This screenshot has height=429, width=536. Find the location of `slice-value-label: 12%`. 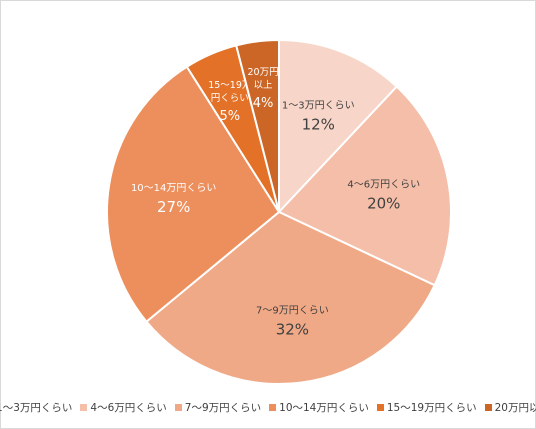

slice-value-label: 12% is located at coordinates (318, 124).